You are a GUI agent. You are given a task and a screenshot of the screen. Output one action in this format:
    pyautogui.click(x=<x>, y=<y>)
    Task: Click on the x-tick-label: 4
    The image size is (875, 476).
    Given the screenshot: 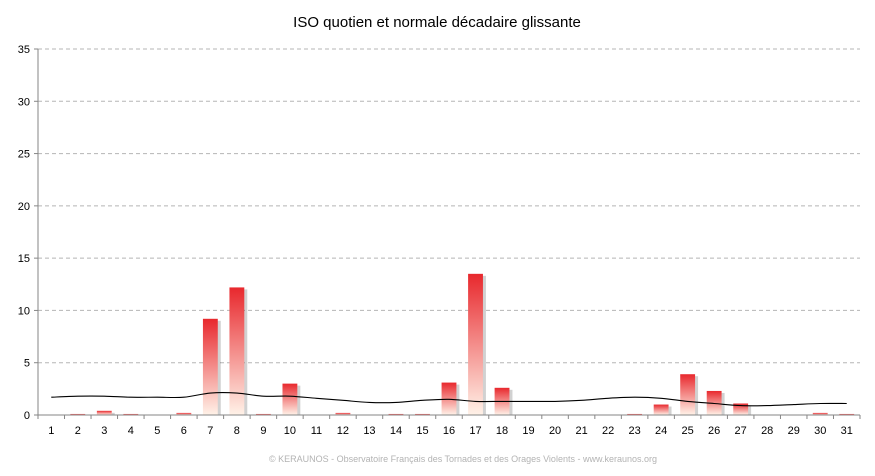 What is the action you would take?
    pyautogui.click(x=131, y=431)
    